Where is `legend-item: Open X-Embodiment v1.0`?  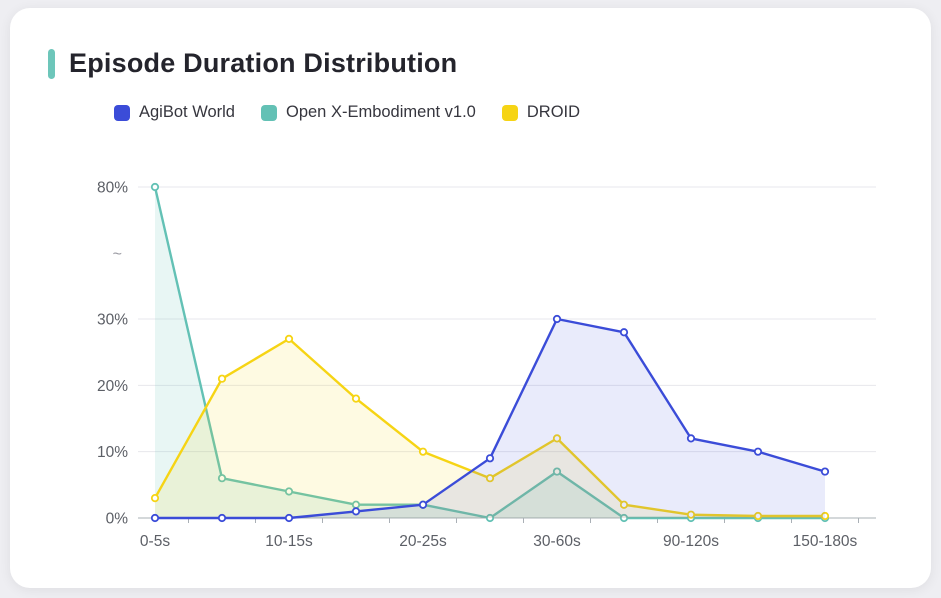
legend-item: Open X-Embodiment v1.0 is located at coordinates (368, 112).